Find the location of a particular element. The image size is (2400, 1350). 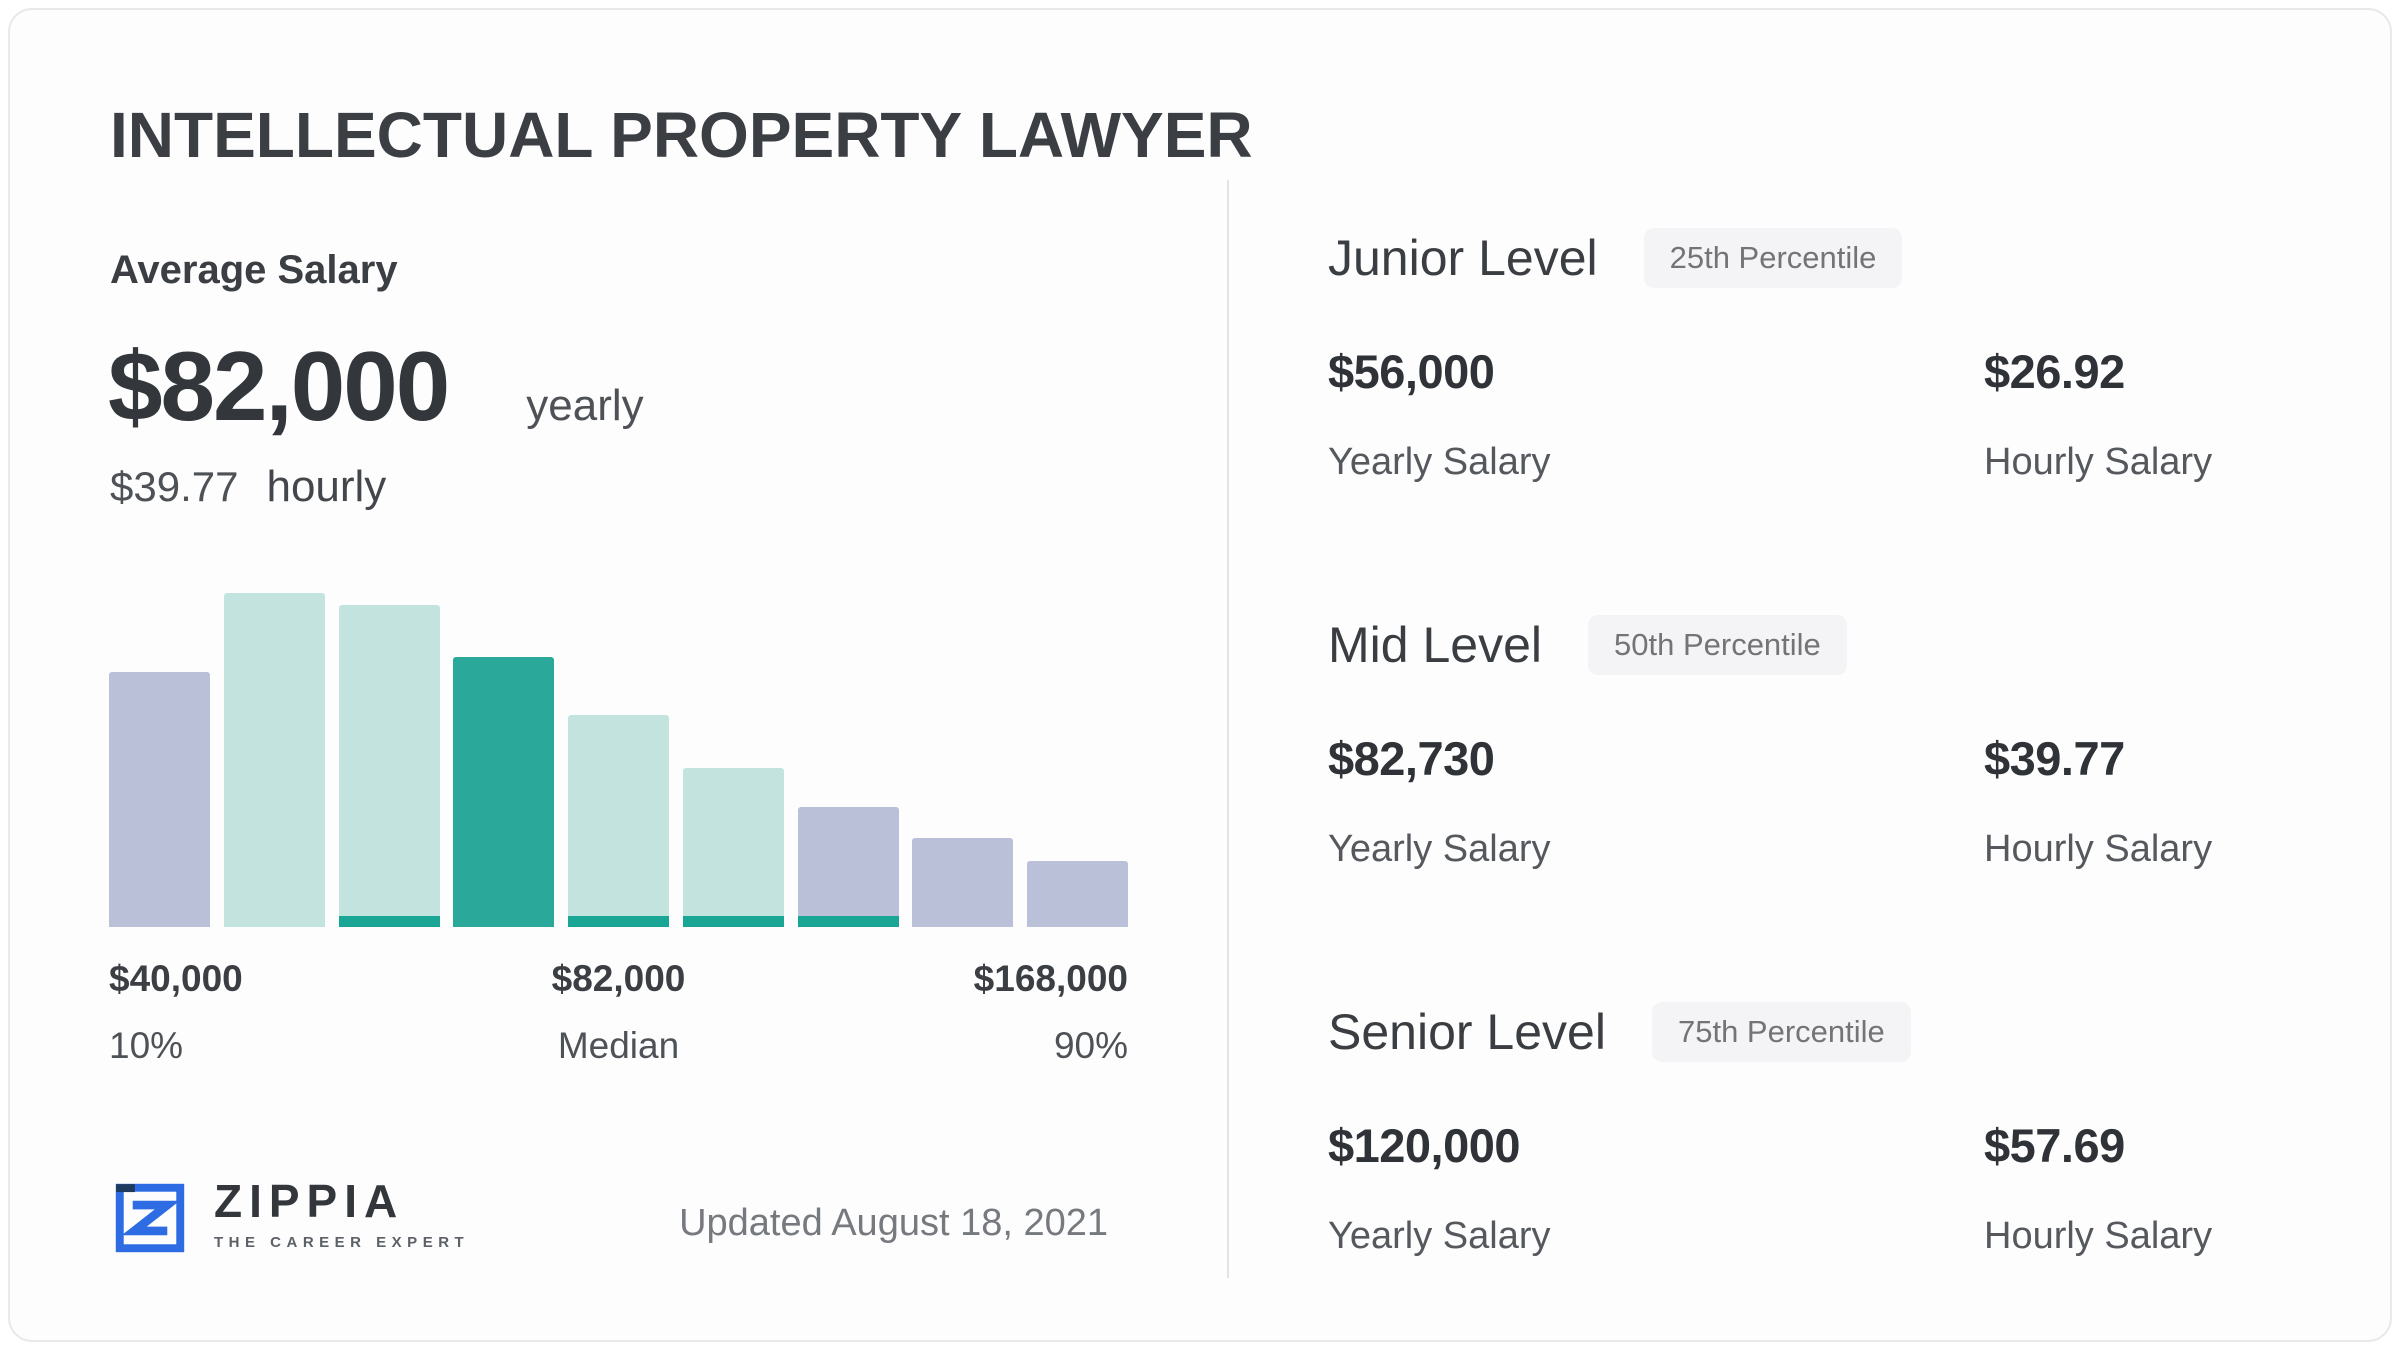

percentile-90-annotation: $168,000 90% is located at coordinates (1051, 1012).